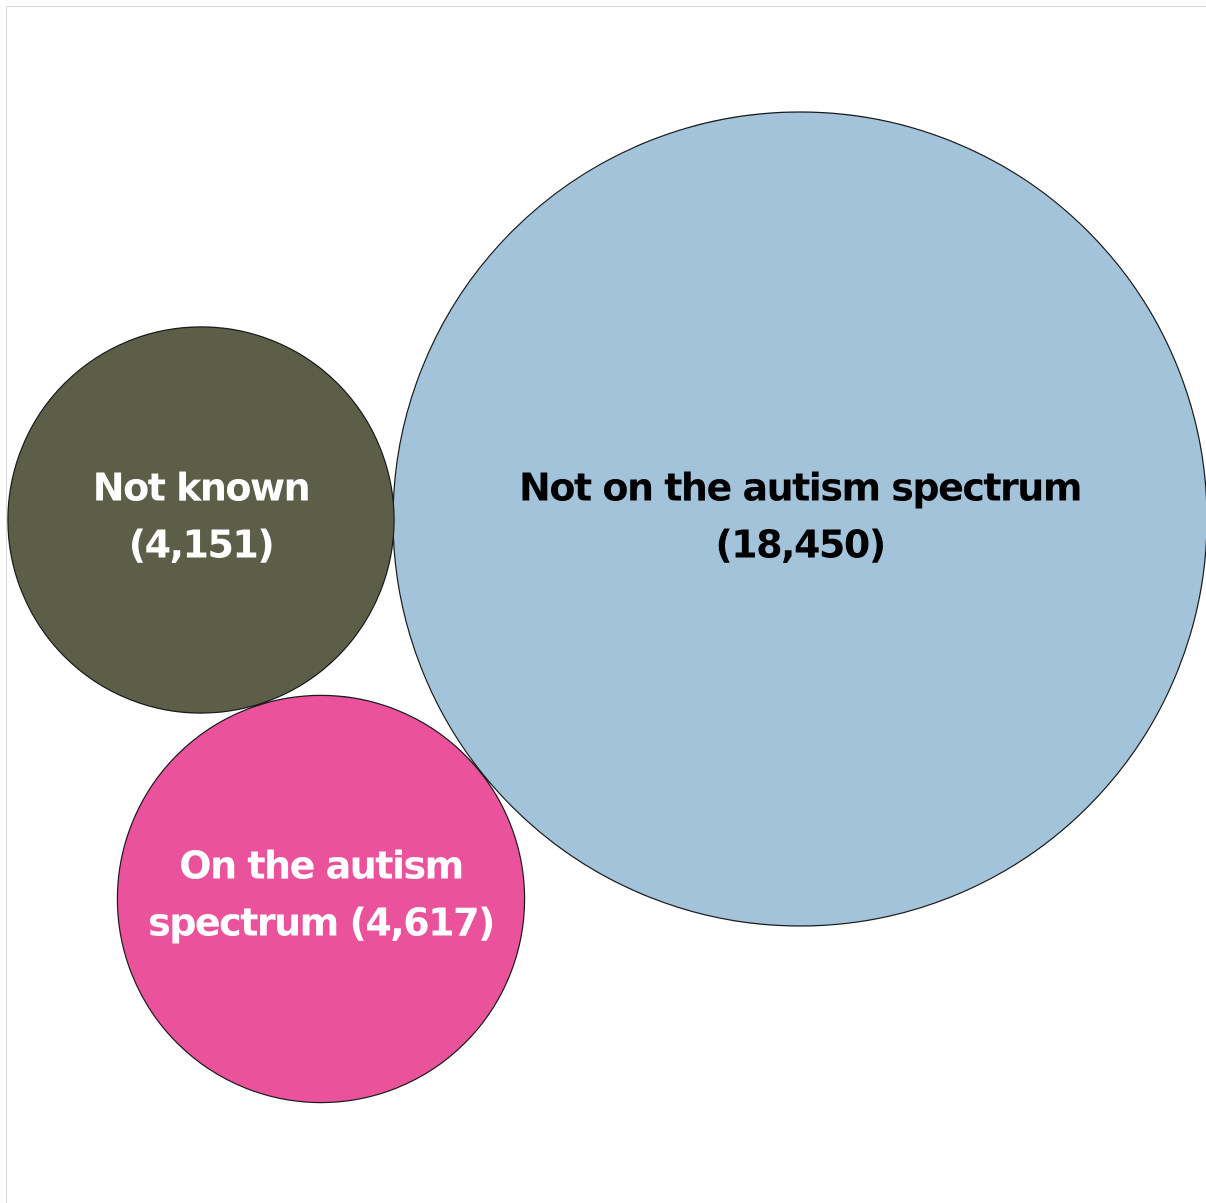 The width and height of the screenshot is (1206, 1203). What do you see at coordinates (800, 488) in the screenshot?
I see `bubble-label-not-on-spectrum-line-1: Not on the autism spectrum` at bounding box center [800, 488].